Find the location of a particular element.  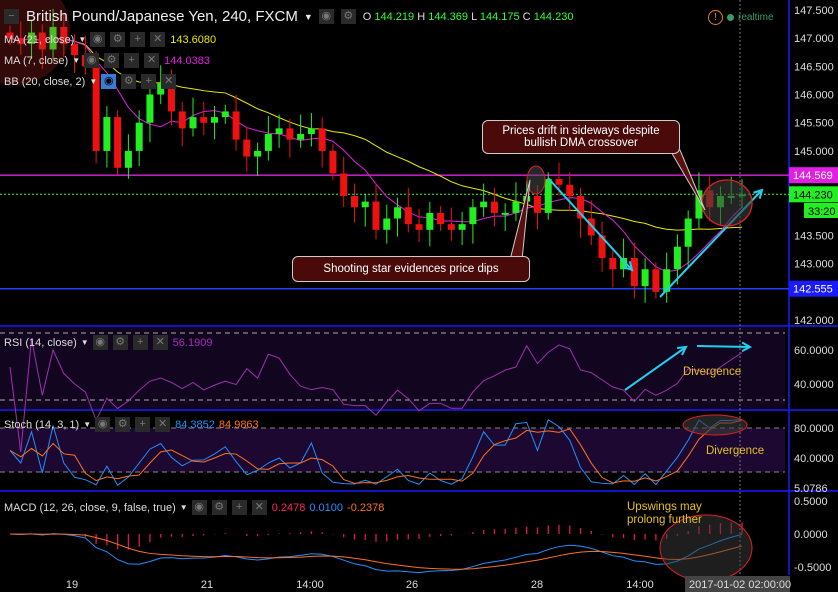

last-price-tag: 144.230 is located at coordinates (813, 195).